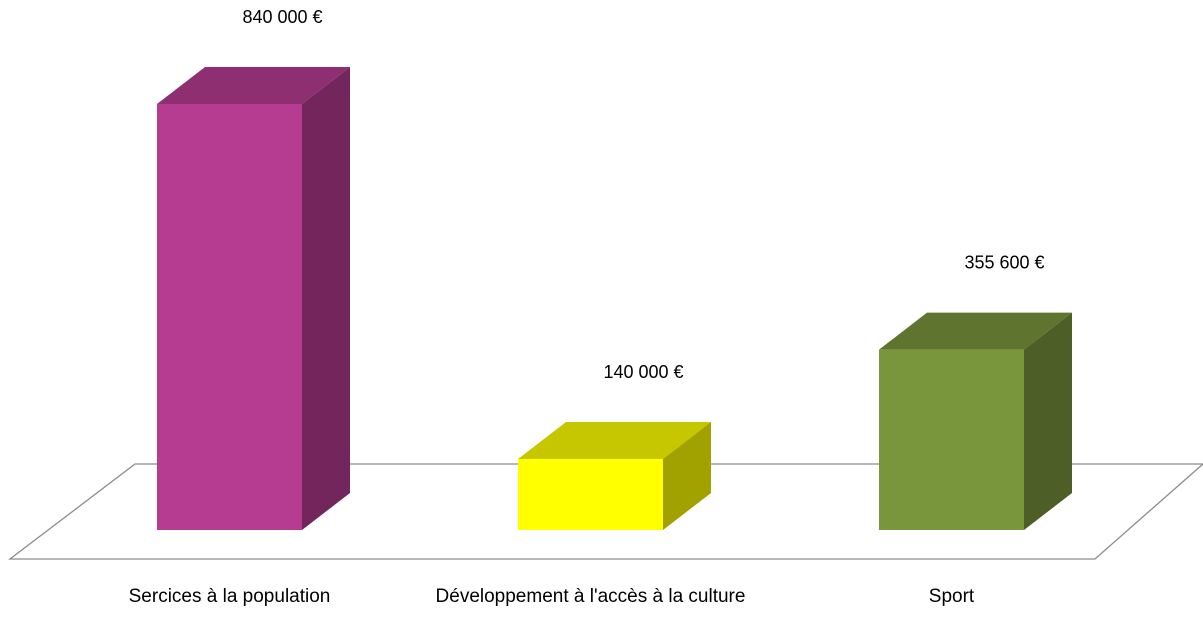  I want to click on x-tick-label: Sport, so click(951, 596).